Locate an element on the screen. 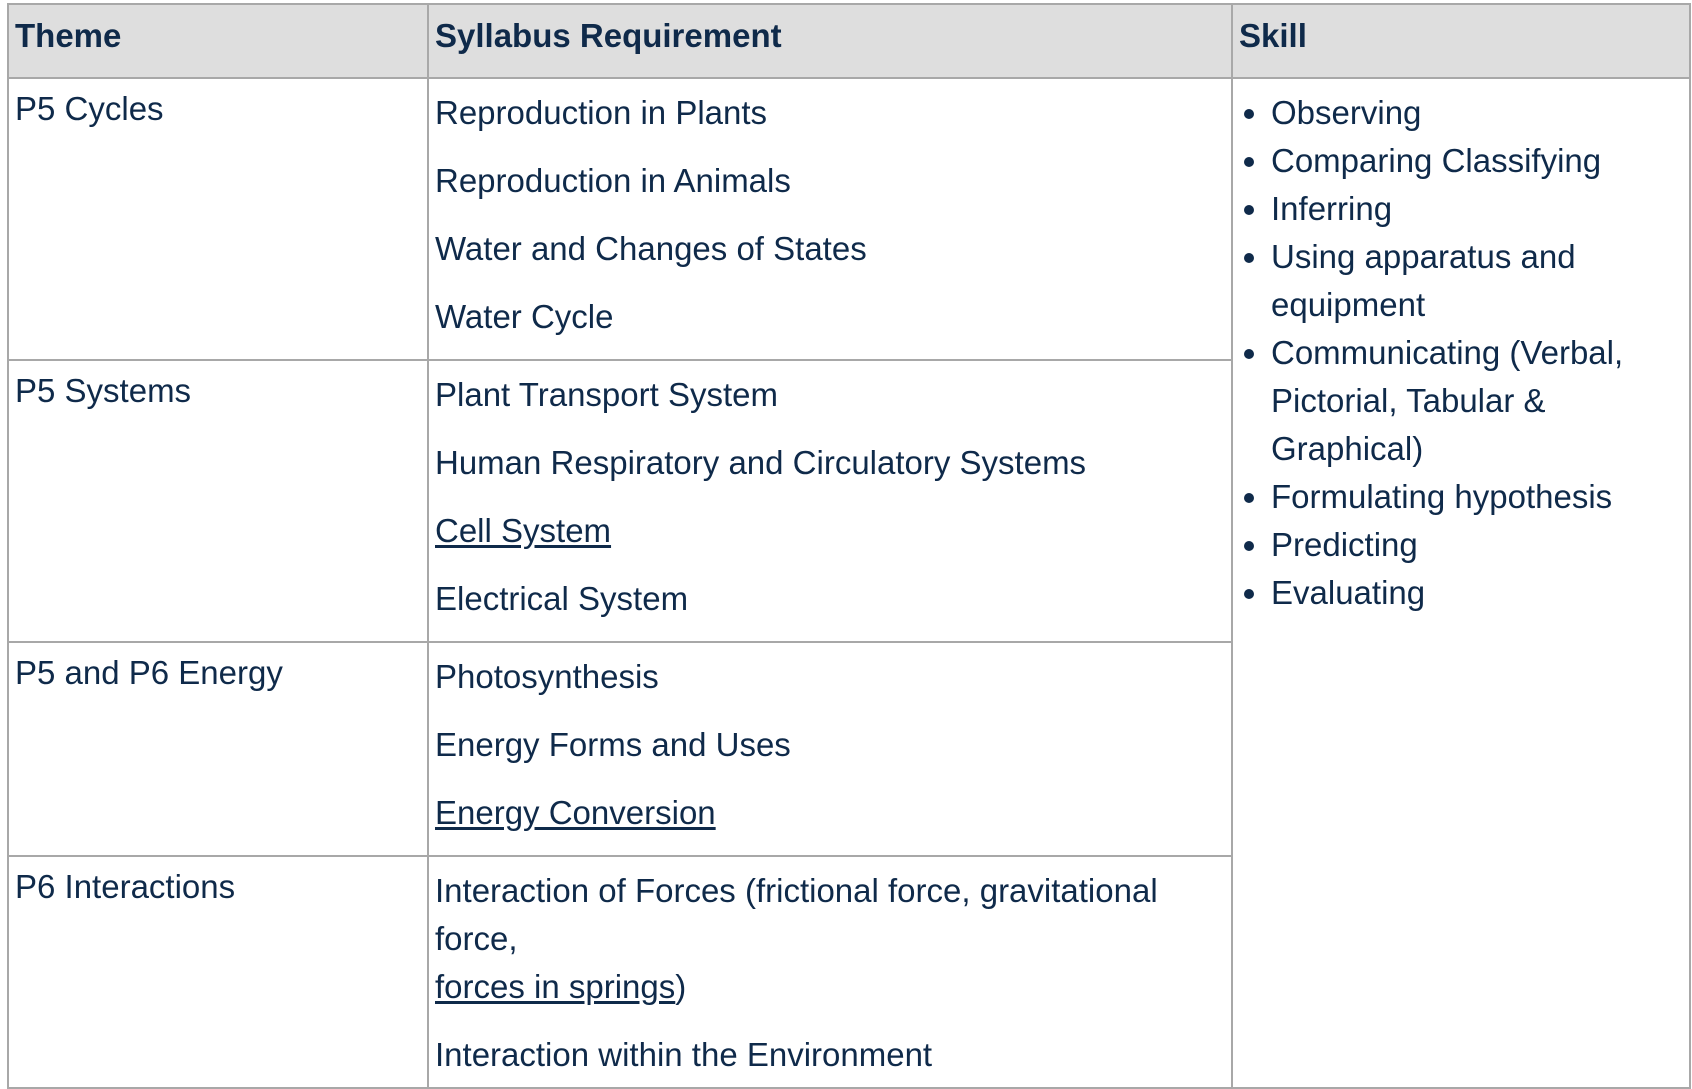 The width and height of the screenshot is (1692, 1089). skill-item: Comparing Classifying is located at coordinates (1477, 161).